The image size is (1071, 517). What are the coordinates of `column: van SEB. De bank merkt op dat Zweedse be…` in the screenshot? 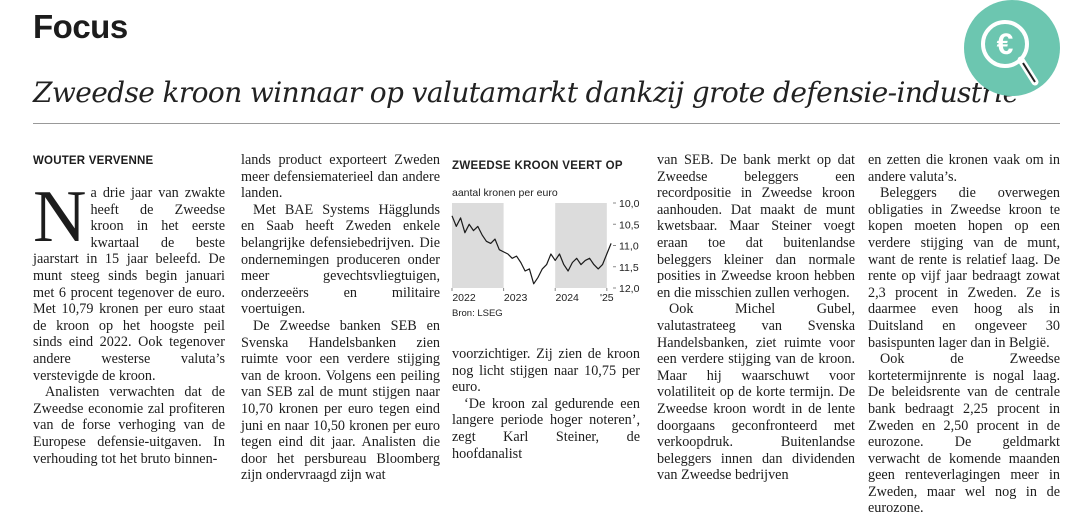 It's located at (756, 318).